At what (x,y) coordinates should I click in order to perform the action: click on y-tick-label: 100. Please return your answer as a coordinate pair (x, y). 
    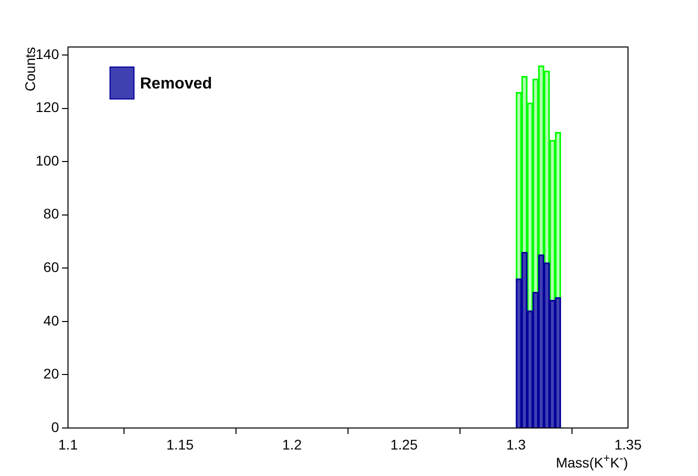
    Looking at the image, I should click on (48, 160).